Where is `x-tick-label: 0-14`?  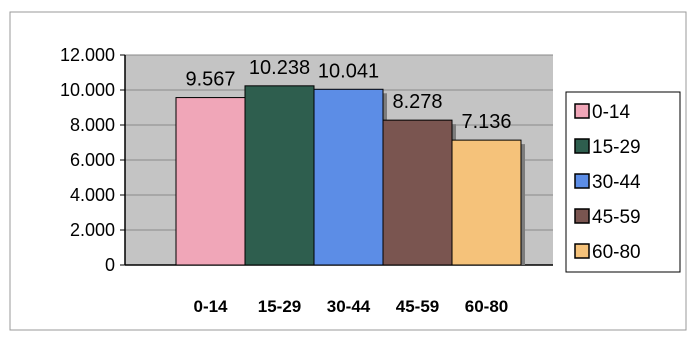 x-tick-label: 0-14 is located at coordinates (210, 306).